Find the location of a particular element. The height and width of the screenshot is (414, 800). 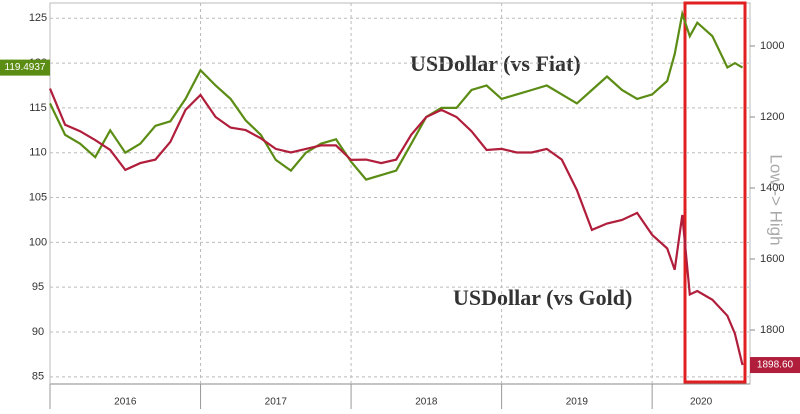

y2-tick-label: 1200 is located at coordinates (772, 117).